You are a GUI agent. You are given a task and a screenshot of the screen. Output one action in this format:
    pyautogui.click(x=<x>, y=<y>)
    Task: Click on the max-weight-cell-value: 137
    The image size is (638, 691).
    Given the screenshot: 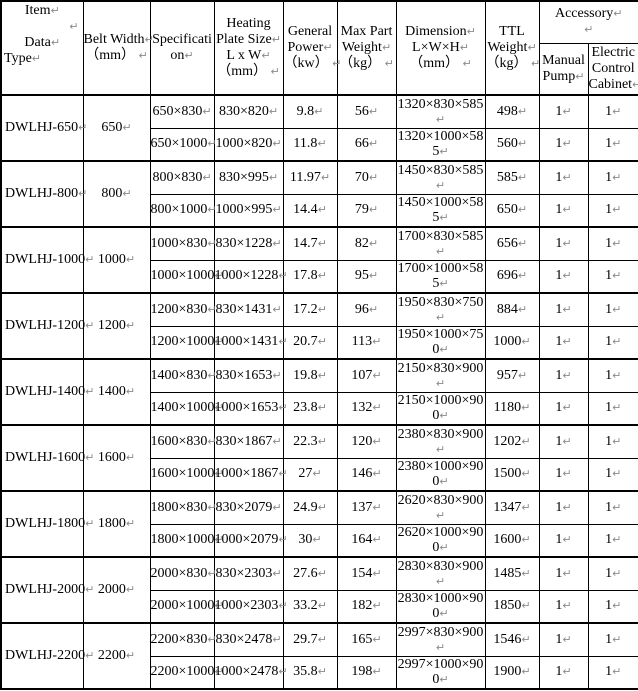 What is the action you would take?
    pyautogui.click(x=362, y=507)
    